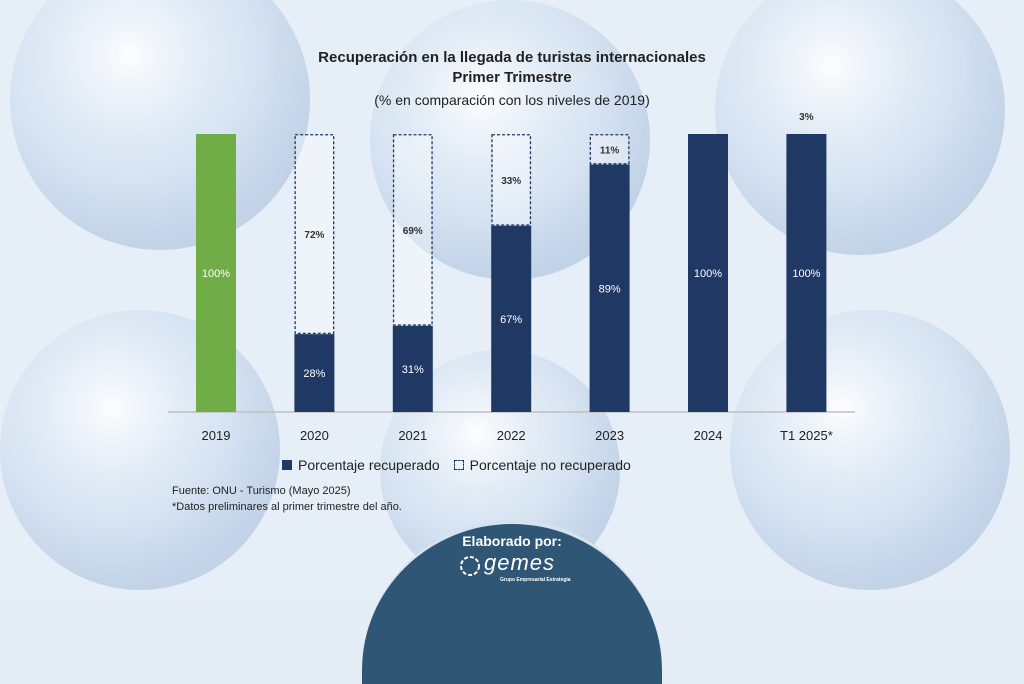 The width and height of the screenshot is (1024, 684). Describe the element at coordinates (806, 117) in the screenshot. I see `data-label-not-recovered: 3%` at that location.